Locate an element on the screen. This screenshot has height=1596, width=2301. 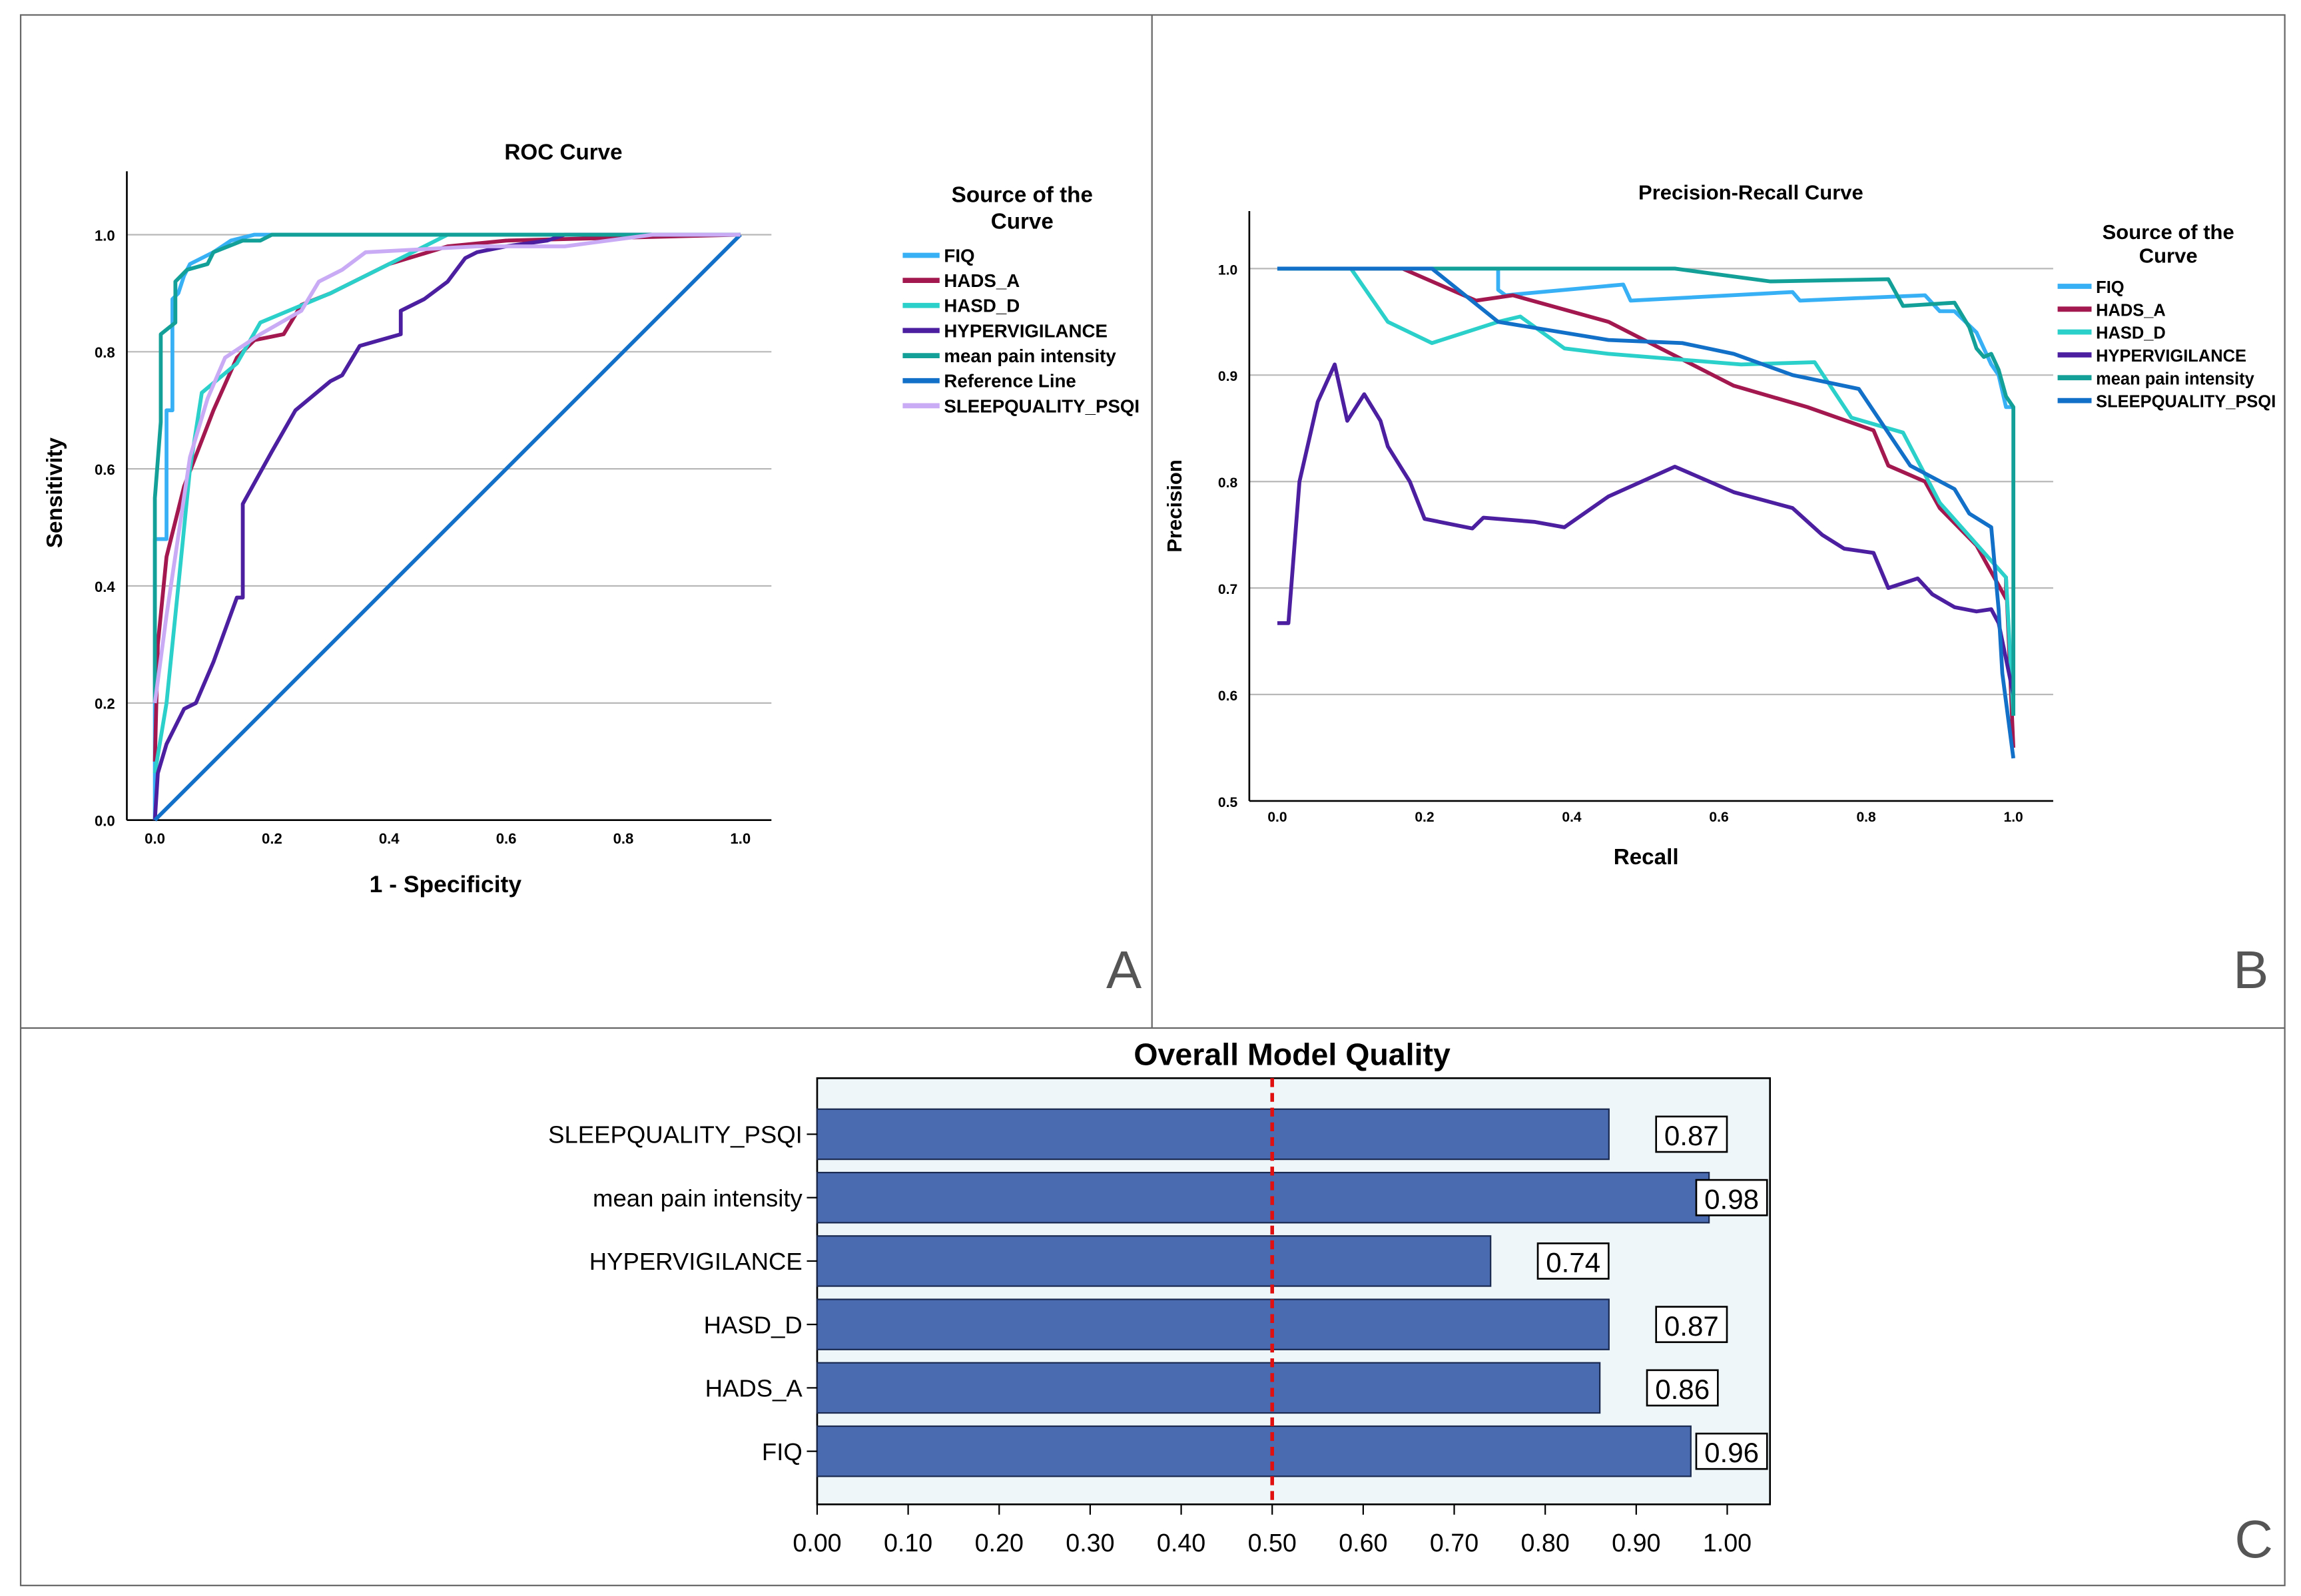
bar-xtick-label: 0.60 is located at coordinates (1363, 1543).